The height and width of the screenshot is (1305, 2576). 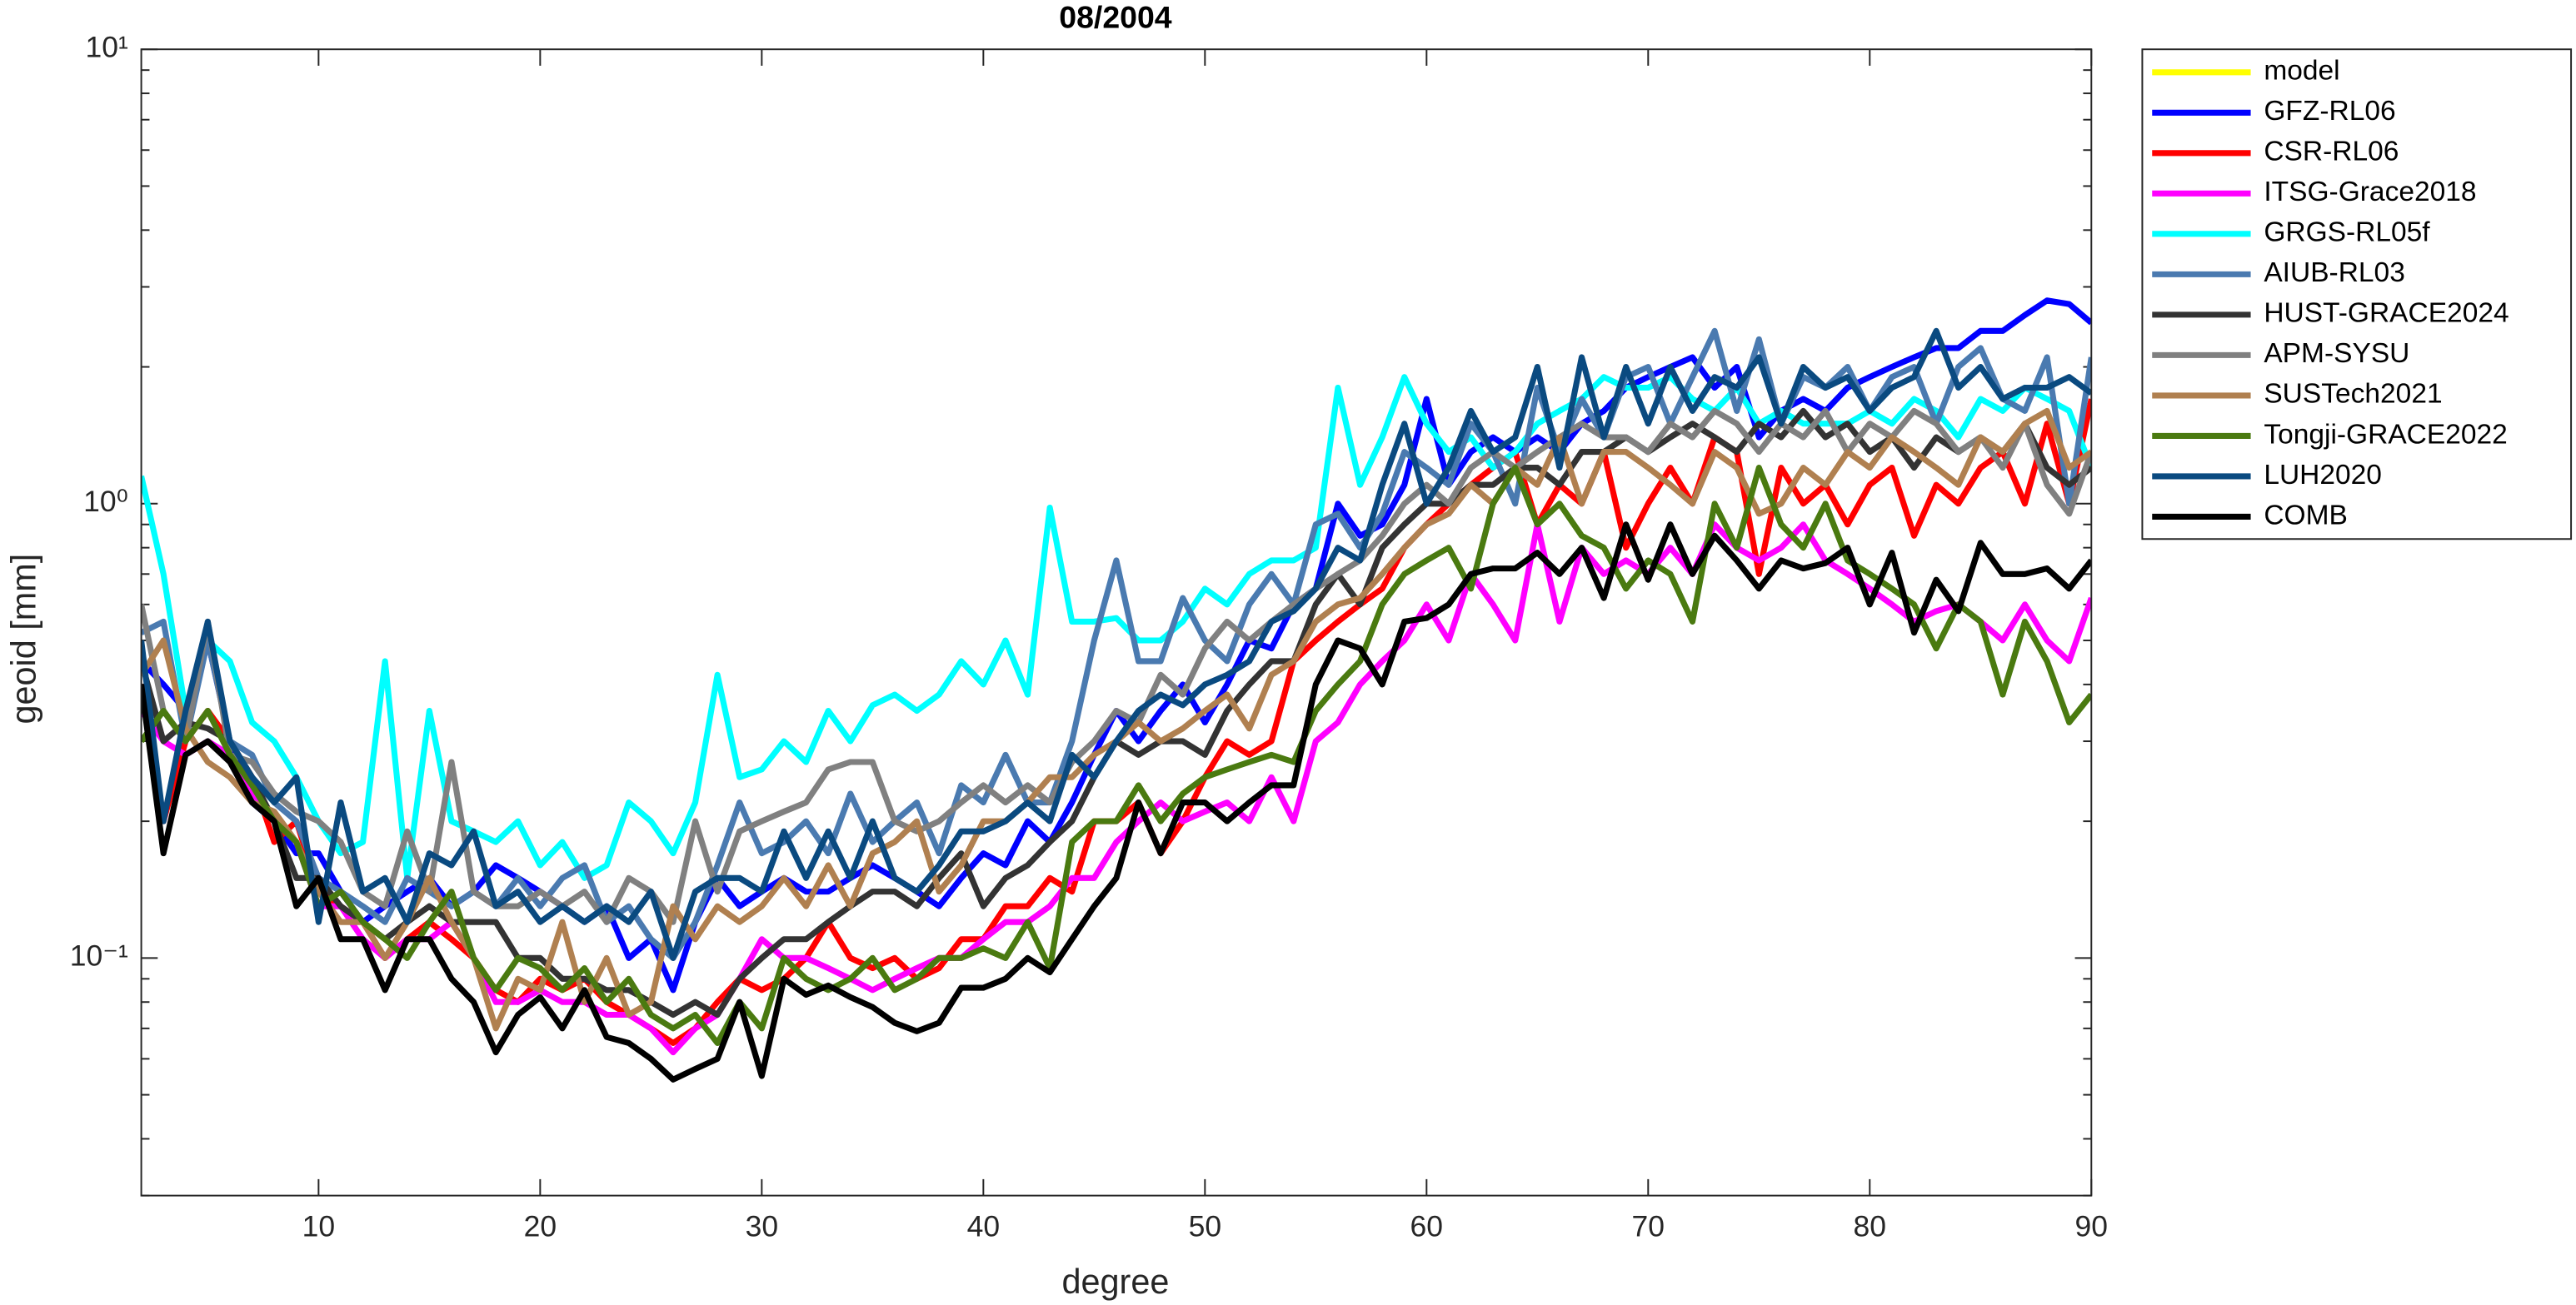 What do you see at coordinates (2336, 353) in the screenshot?
I see `legend-label: APM-SYSU` at bounding box center [2336, 353].